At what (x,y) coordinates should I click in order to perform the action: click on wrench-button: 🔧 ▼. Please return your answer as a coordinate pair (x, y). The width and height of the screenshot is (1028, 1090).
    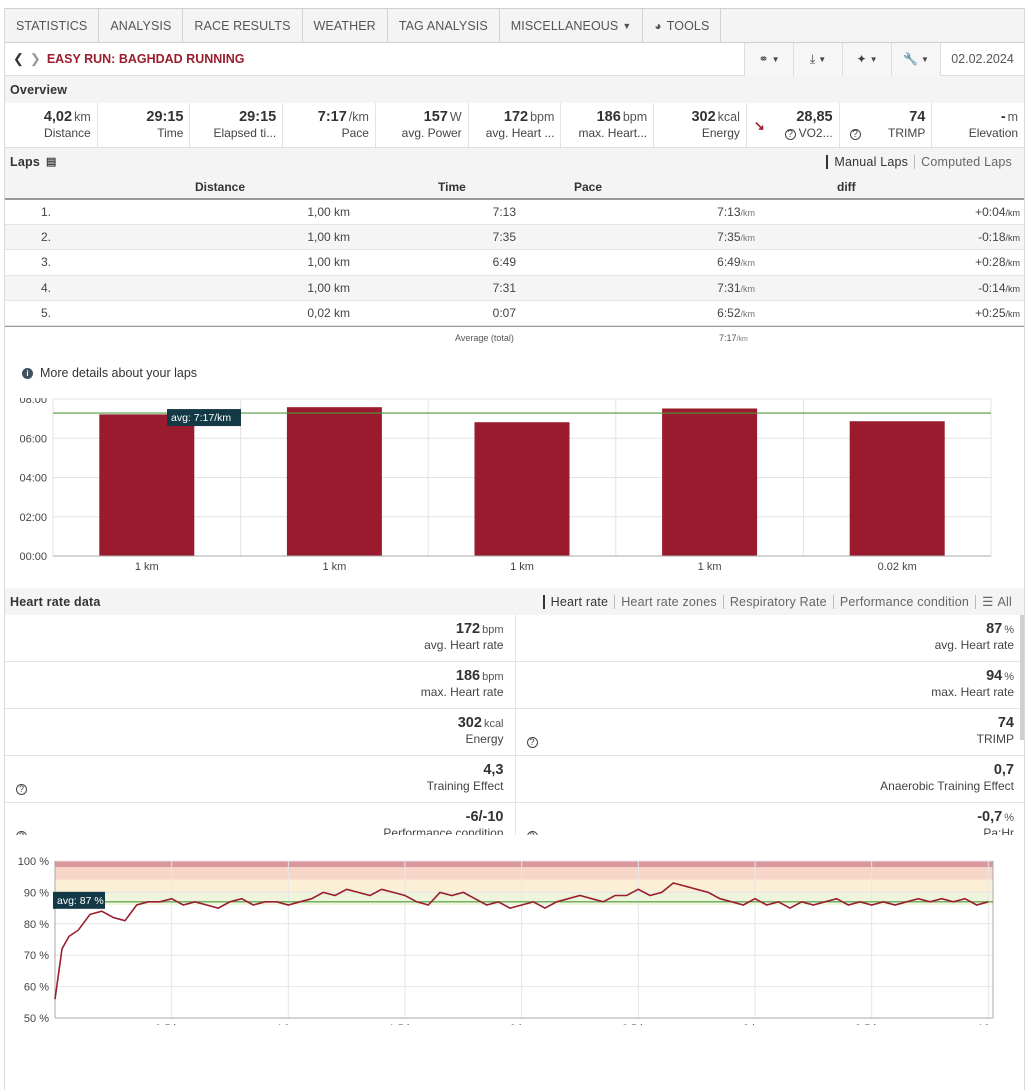
    Looking at the image, I should click on (915, 59).